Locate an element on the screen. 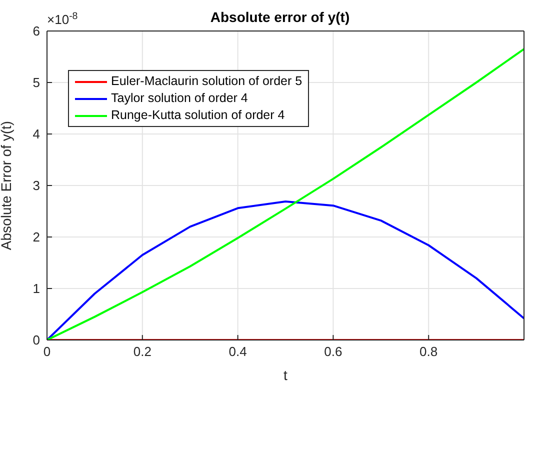 The width and height of the screenshot is (533, 457). x-tick-label: 0.2 is located at coordinates (142, 352).